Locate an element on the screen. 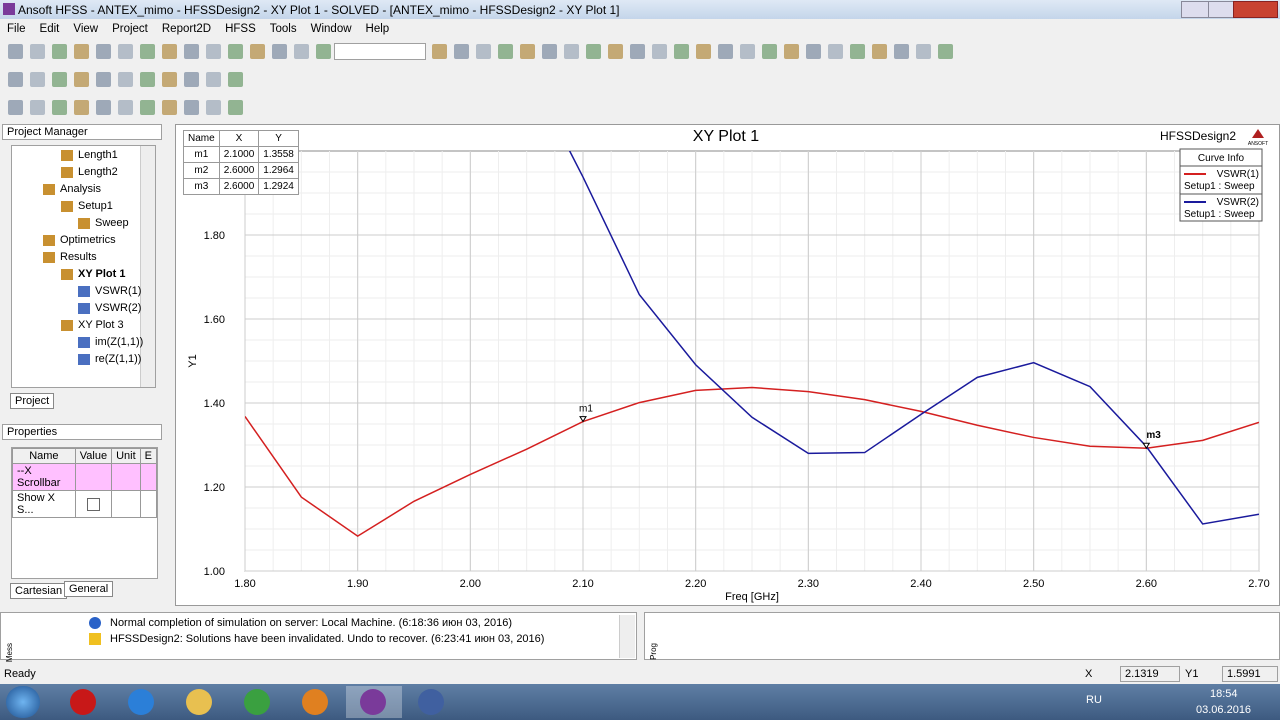 This screenshot has width=1280, height=720. tree-item: Length2 is located at coordinates (98, 172).